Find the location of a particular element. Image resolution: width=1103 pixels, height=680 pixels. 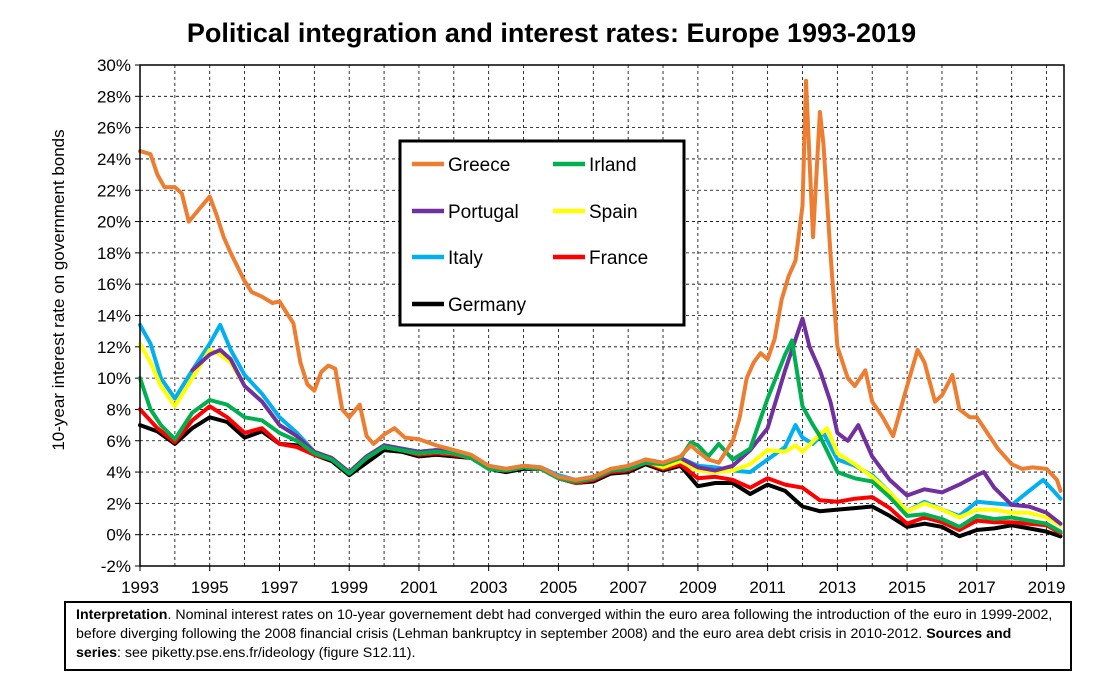

x-tick-label: 2015 is located at coordinates (907, 587).